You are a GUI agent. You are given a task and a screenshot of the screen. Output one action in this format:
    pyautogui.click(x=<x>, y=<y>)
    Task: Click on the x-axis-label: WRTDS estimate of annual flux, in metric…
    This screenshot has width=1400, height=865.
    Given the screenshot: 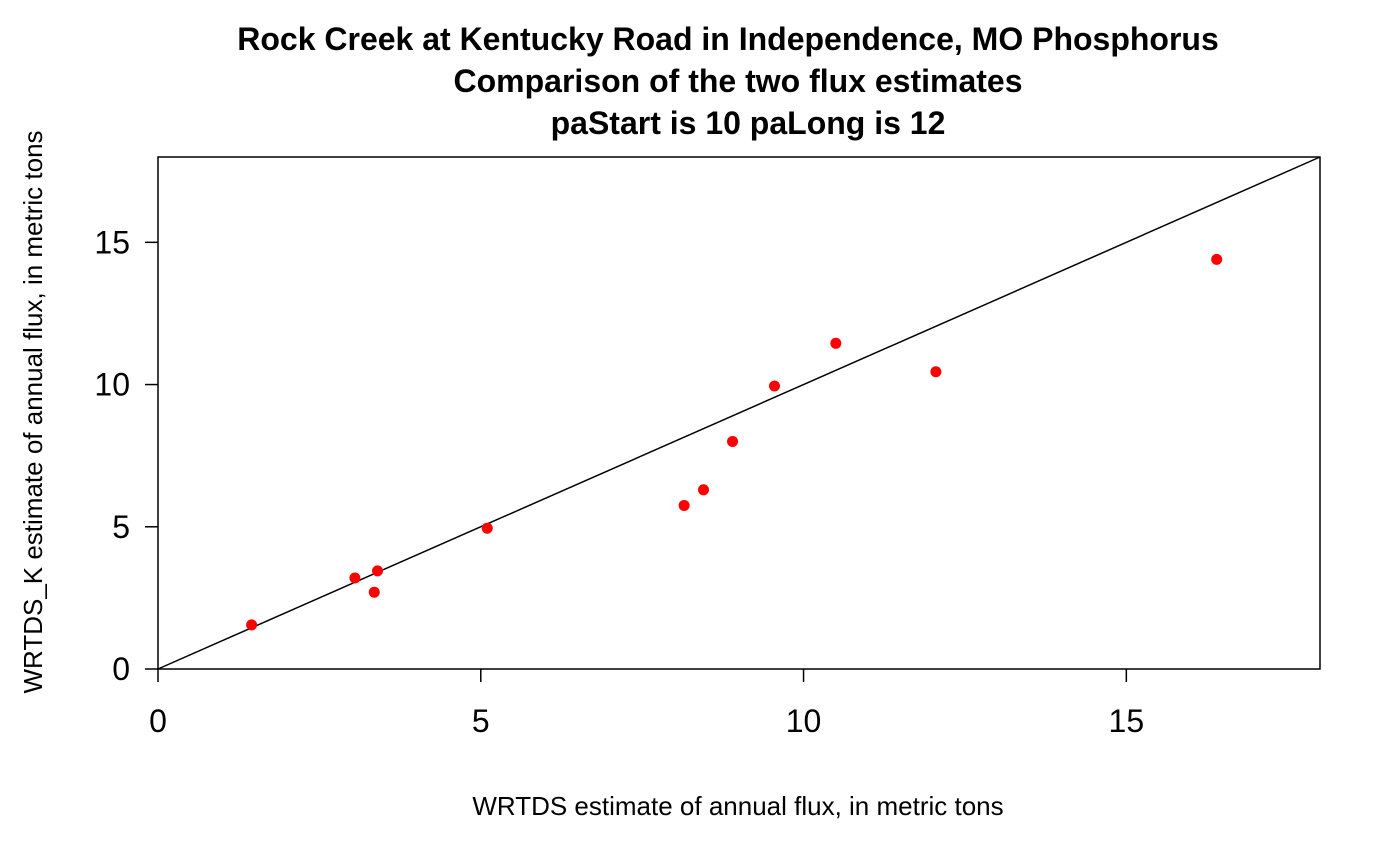 What is the action you would take?
    pyautogui.click(x=737, y=806)
    